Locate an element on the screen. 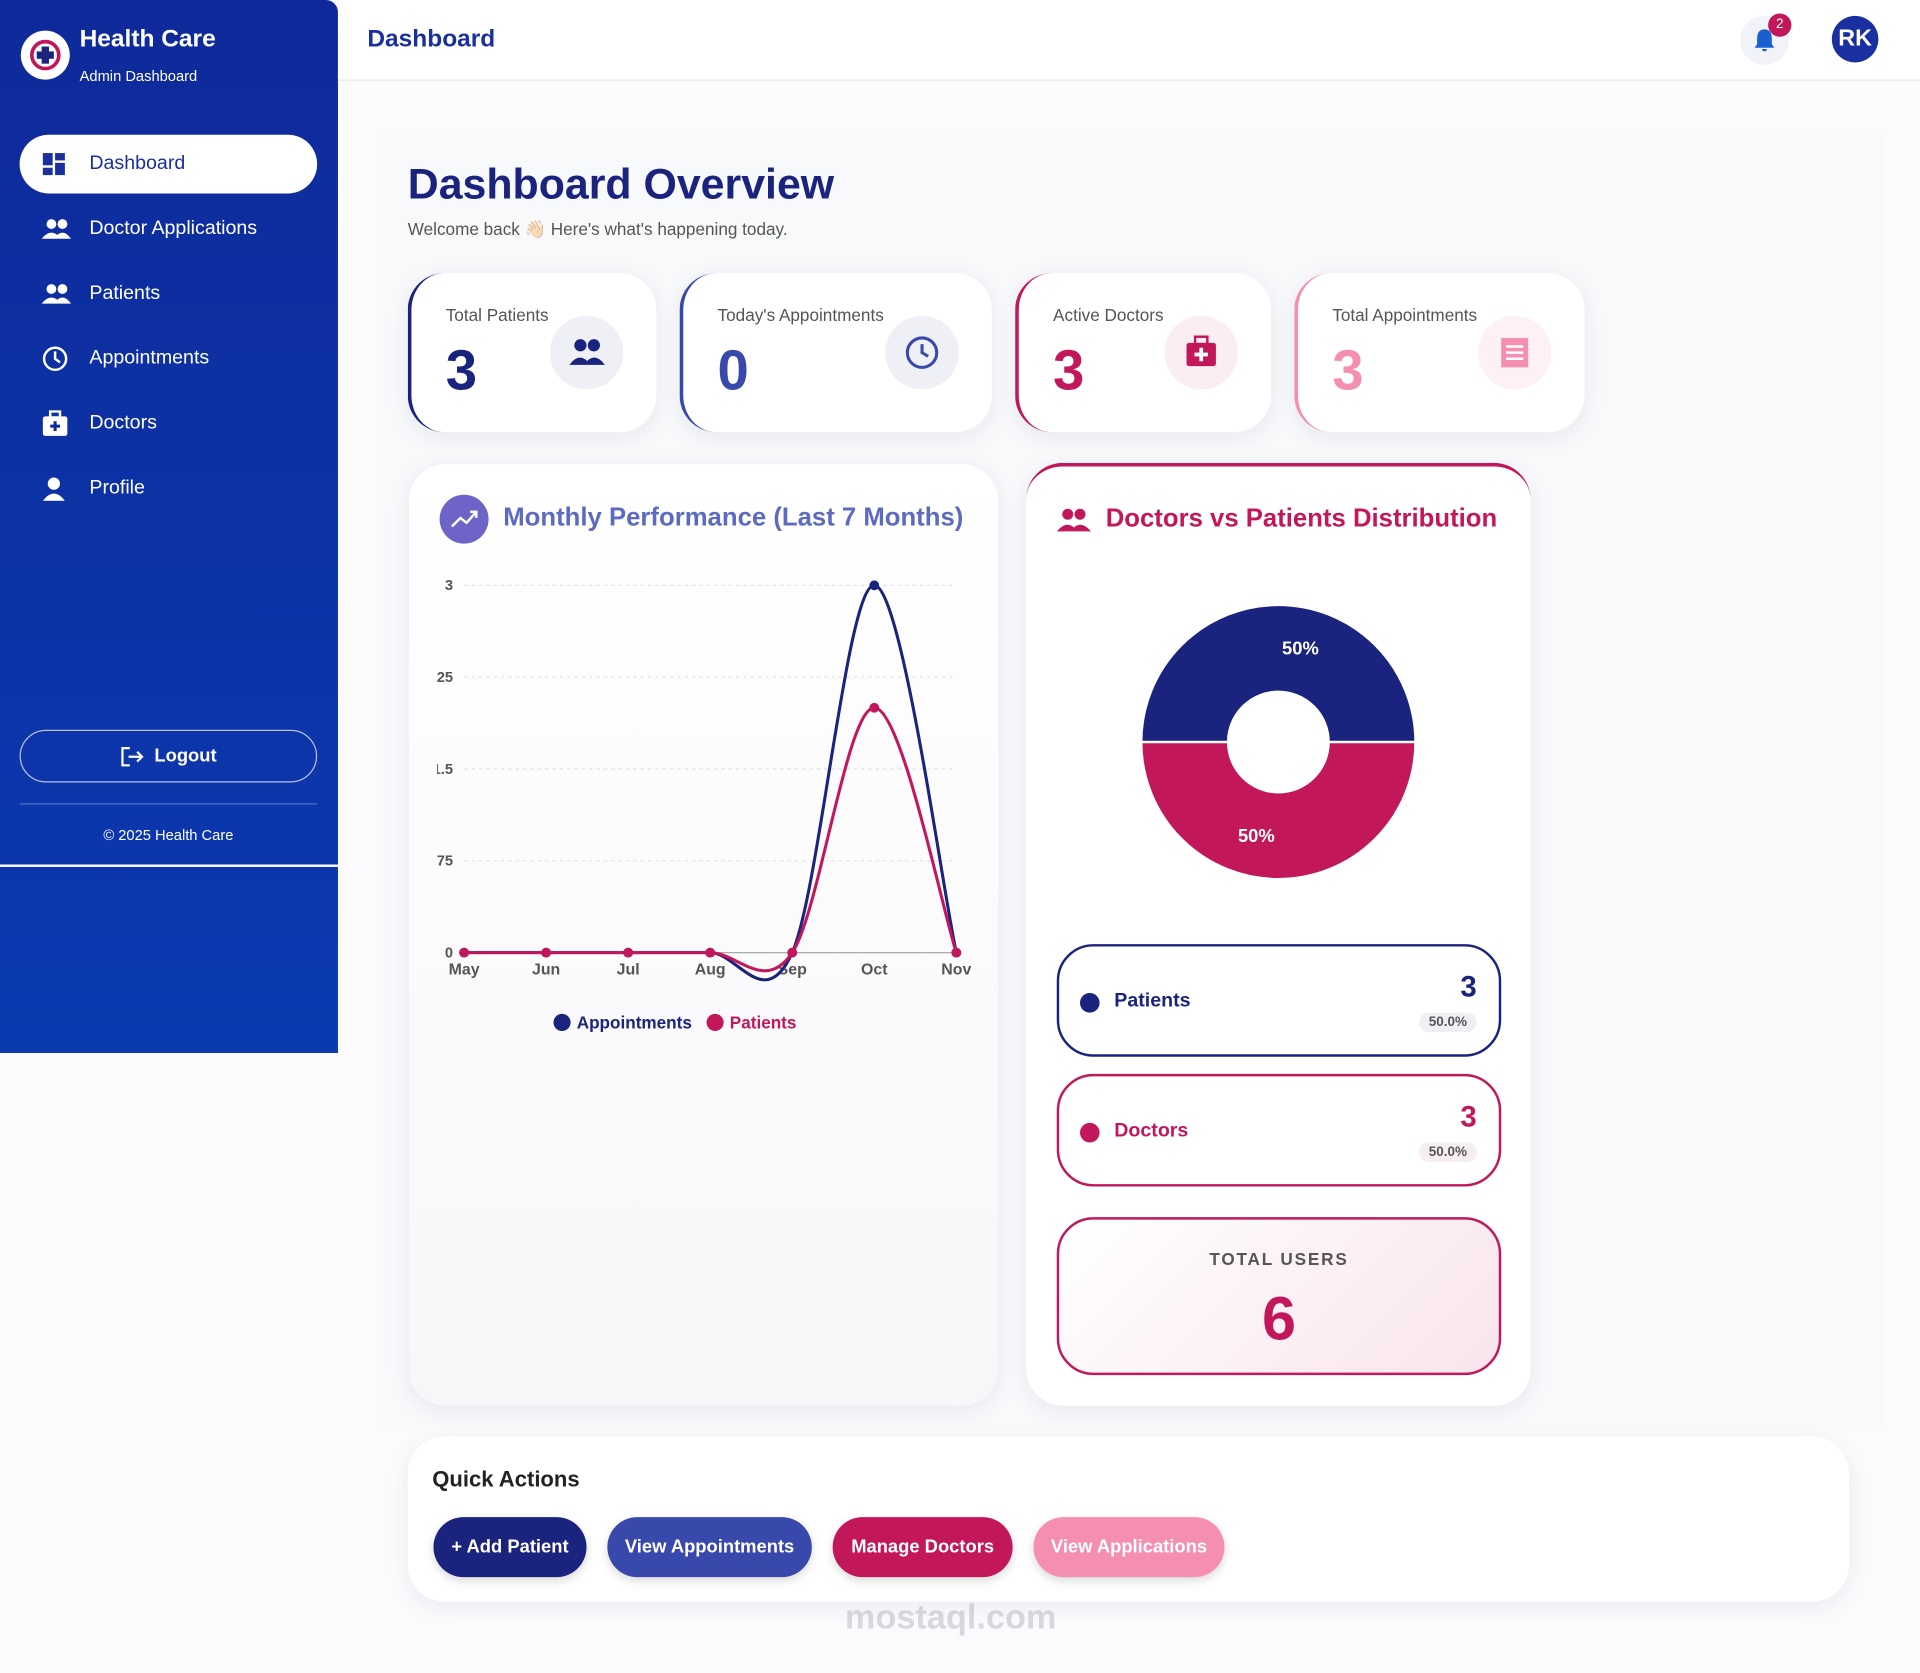  total-value: 6 is located at coordinates (1279, 1319).